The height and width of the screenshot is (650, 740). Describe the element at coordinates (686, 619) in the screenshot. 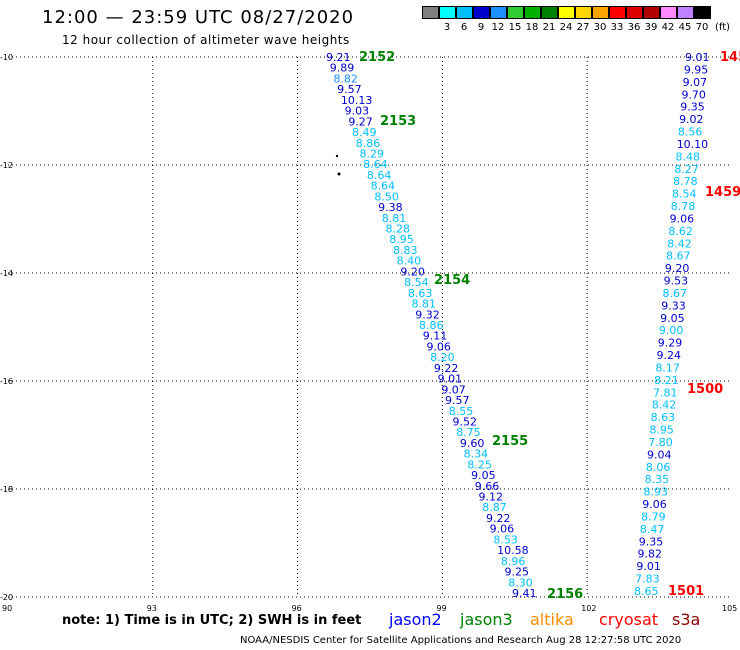

I see `satellite-s3a: s3a` at that location.